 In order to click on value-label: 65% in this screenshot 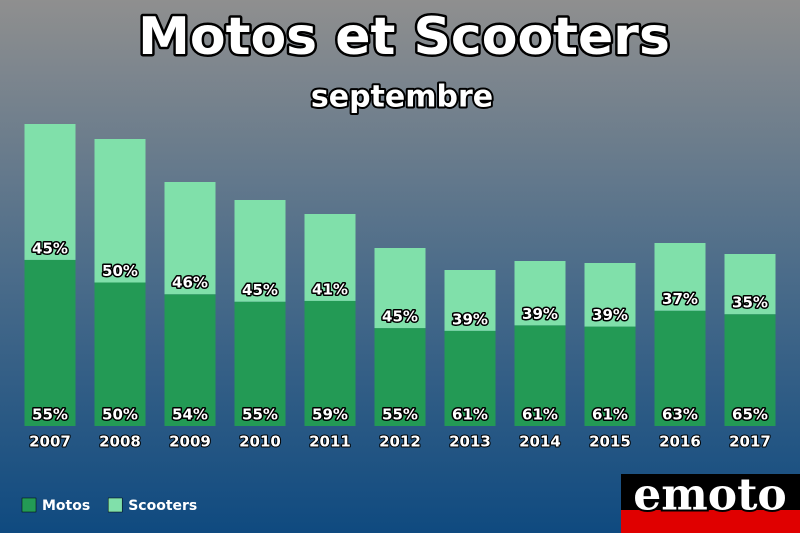, I will do `click(750, 415)`.